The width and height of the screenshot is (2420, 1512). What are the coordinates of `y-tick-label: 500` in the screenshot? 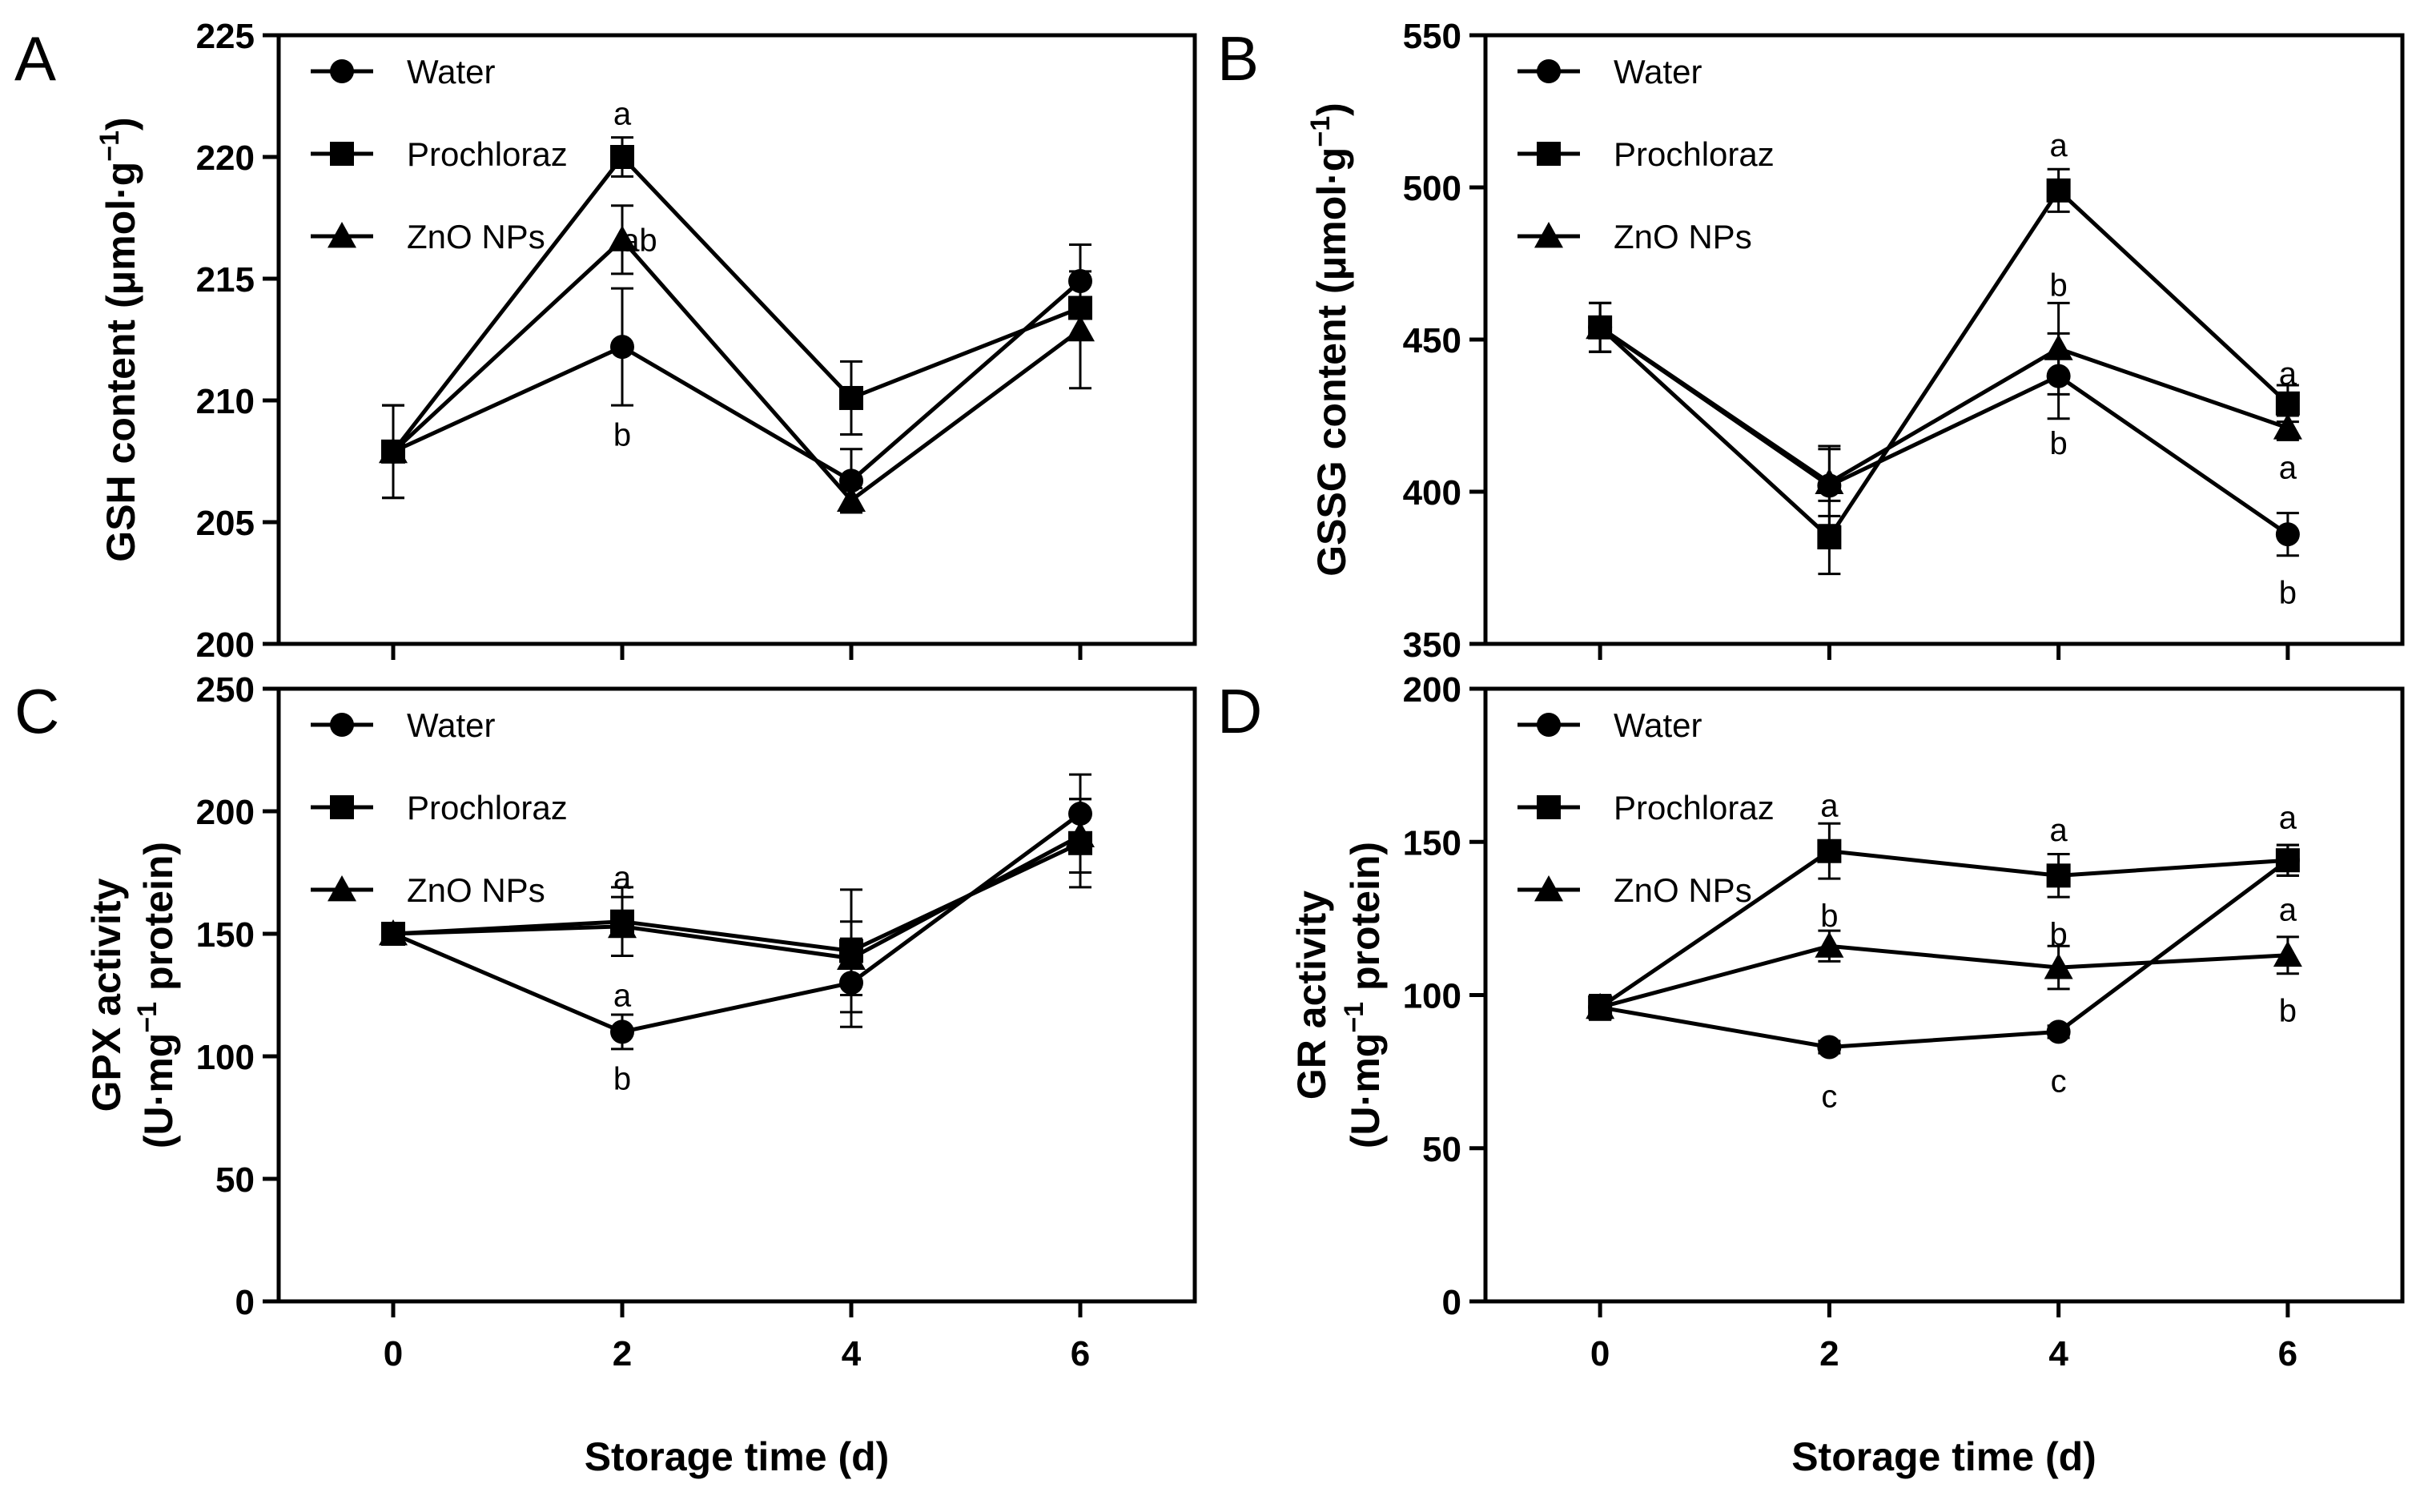 It's located at (1432, 188).